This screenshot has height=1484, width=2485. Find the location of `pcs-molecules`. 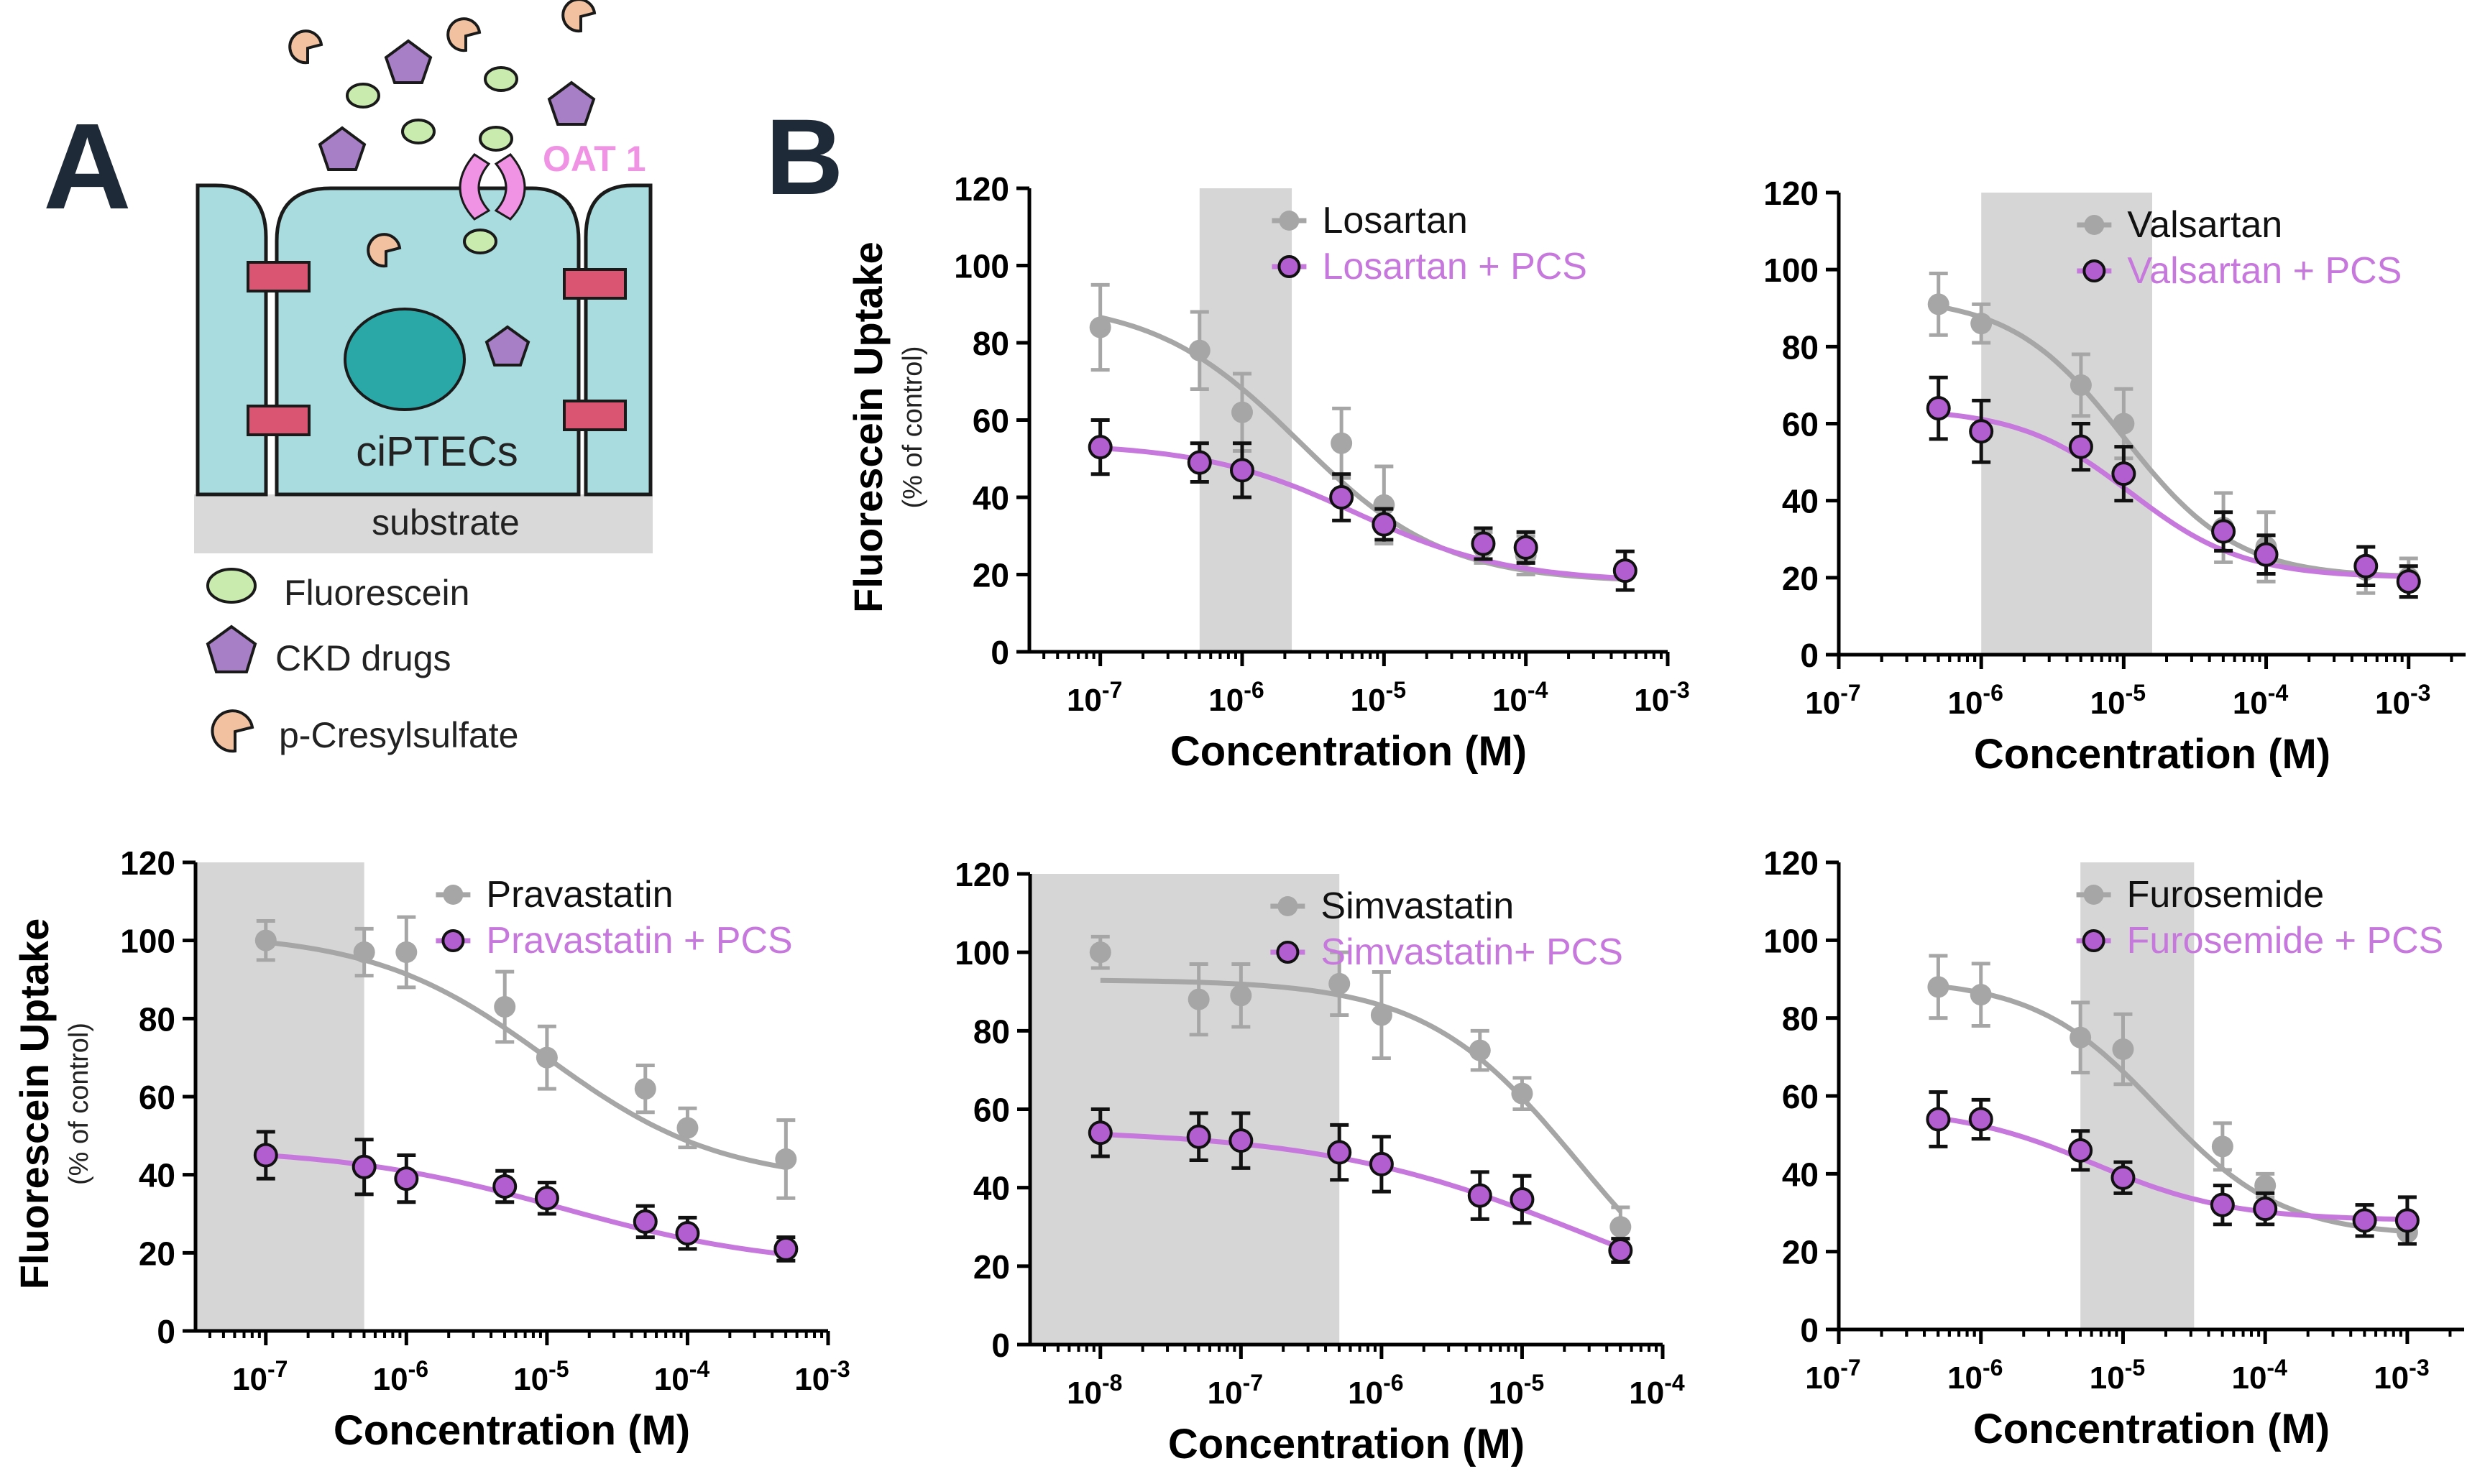

pcs-molecules is located at coordinates (442, 134).